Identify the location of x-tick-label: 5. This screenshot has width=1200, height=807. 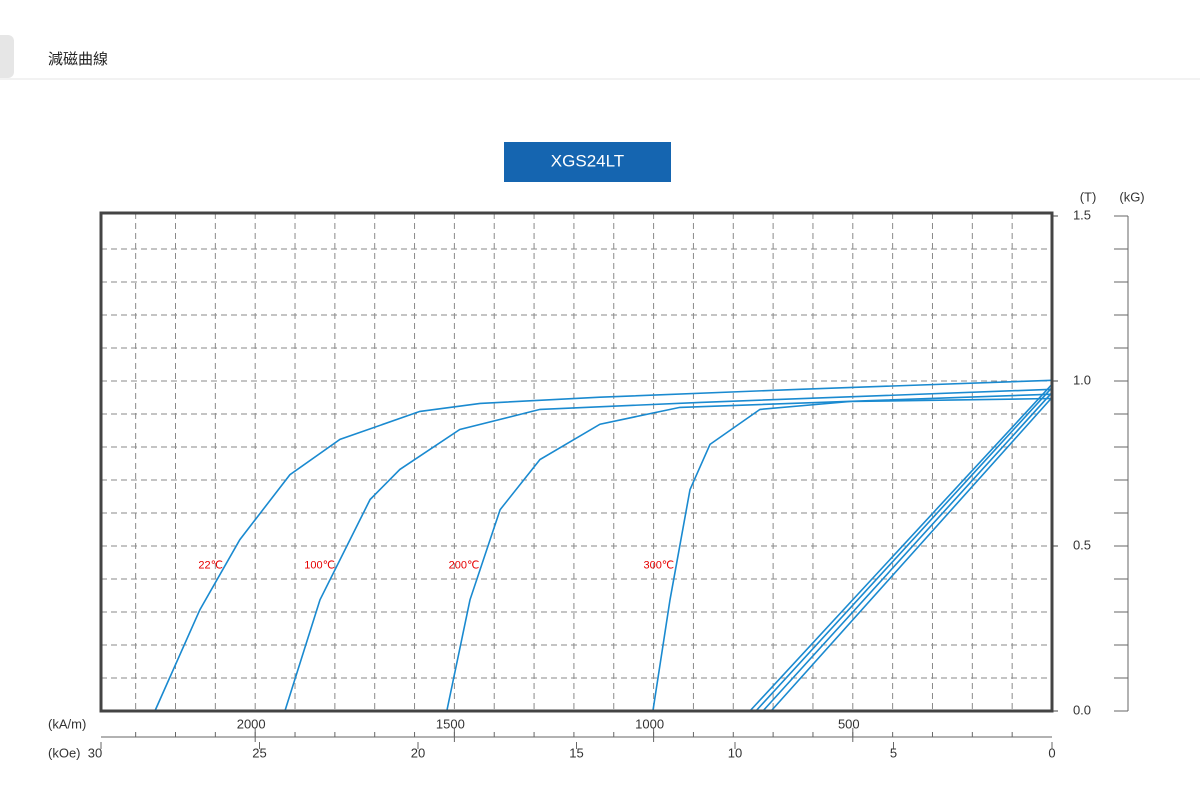
(893, 752).